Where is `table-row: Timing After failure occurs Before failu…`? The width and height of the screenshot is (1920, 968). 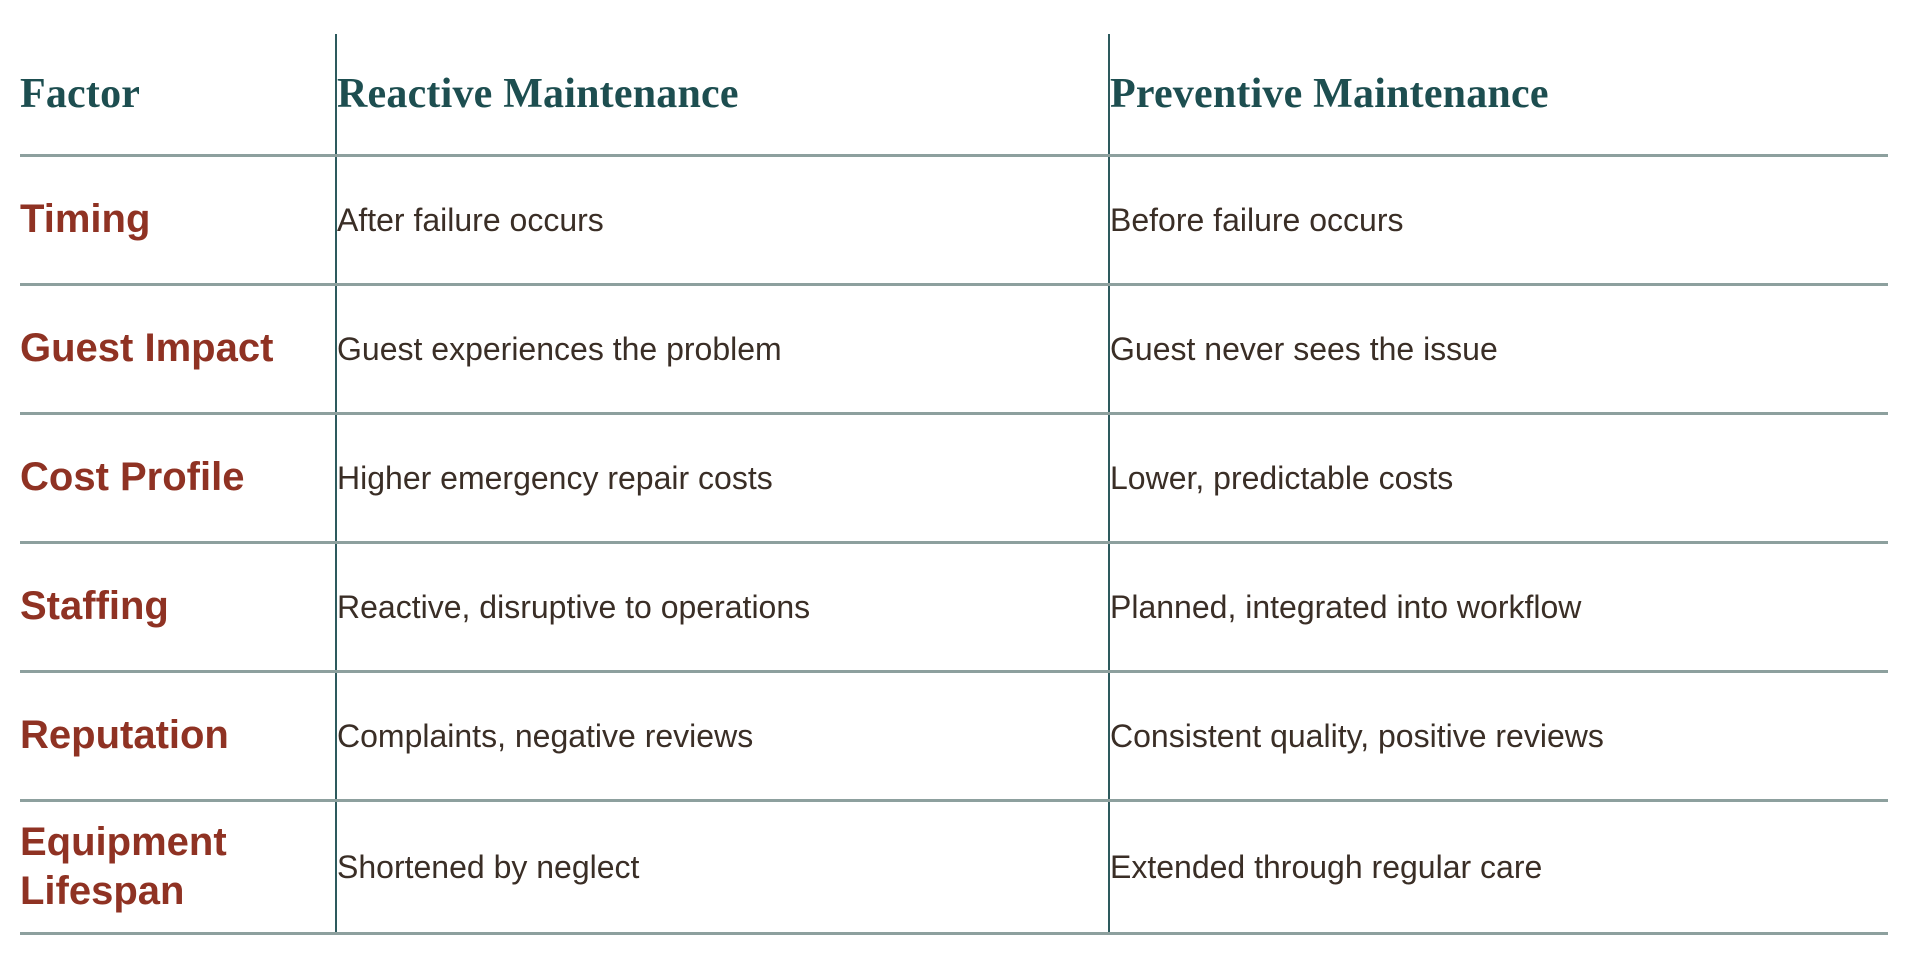 table-row: Timing After failure occurs Before failu… is located at coordinates (954, 220).